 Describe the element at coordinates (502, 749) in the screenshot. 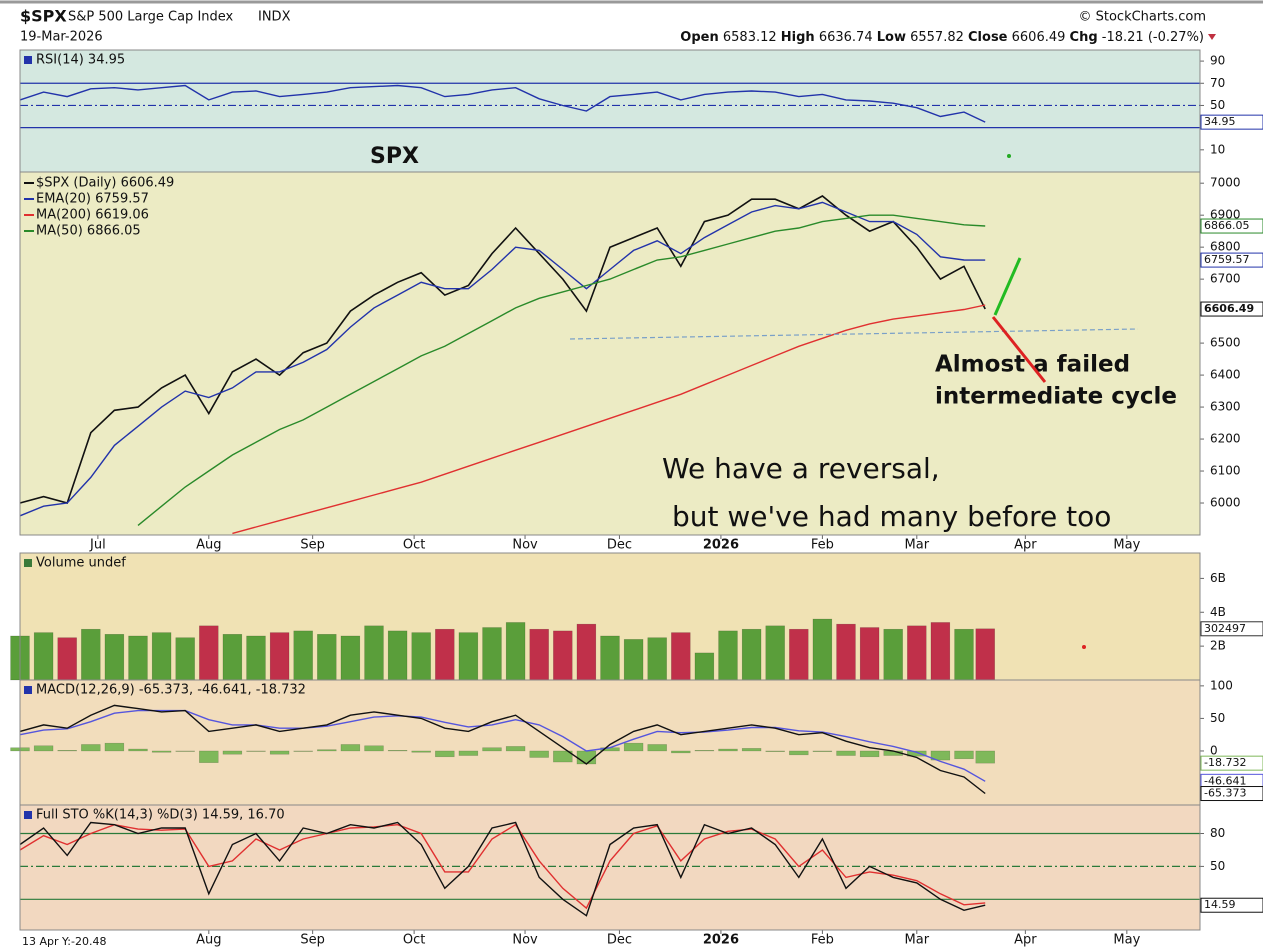

I see `series-line` at that location.